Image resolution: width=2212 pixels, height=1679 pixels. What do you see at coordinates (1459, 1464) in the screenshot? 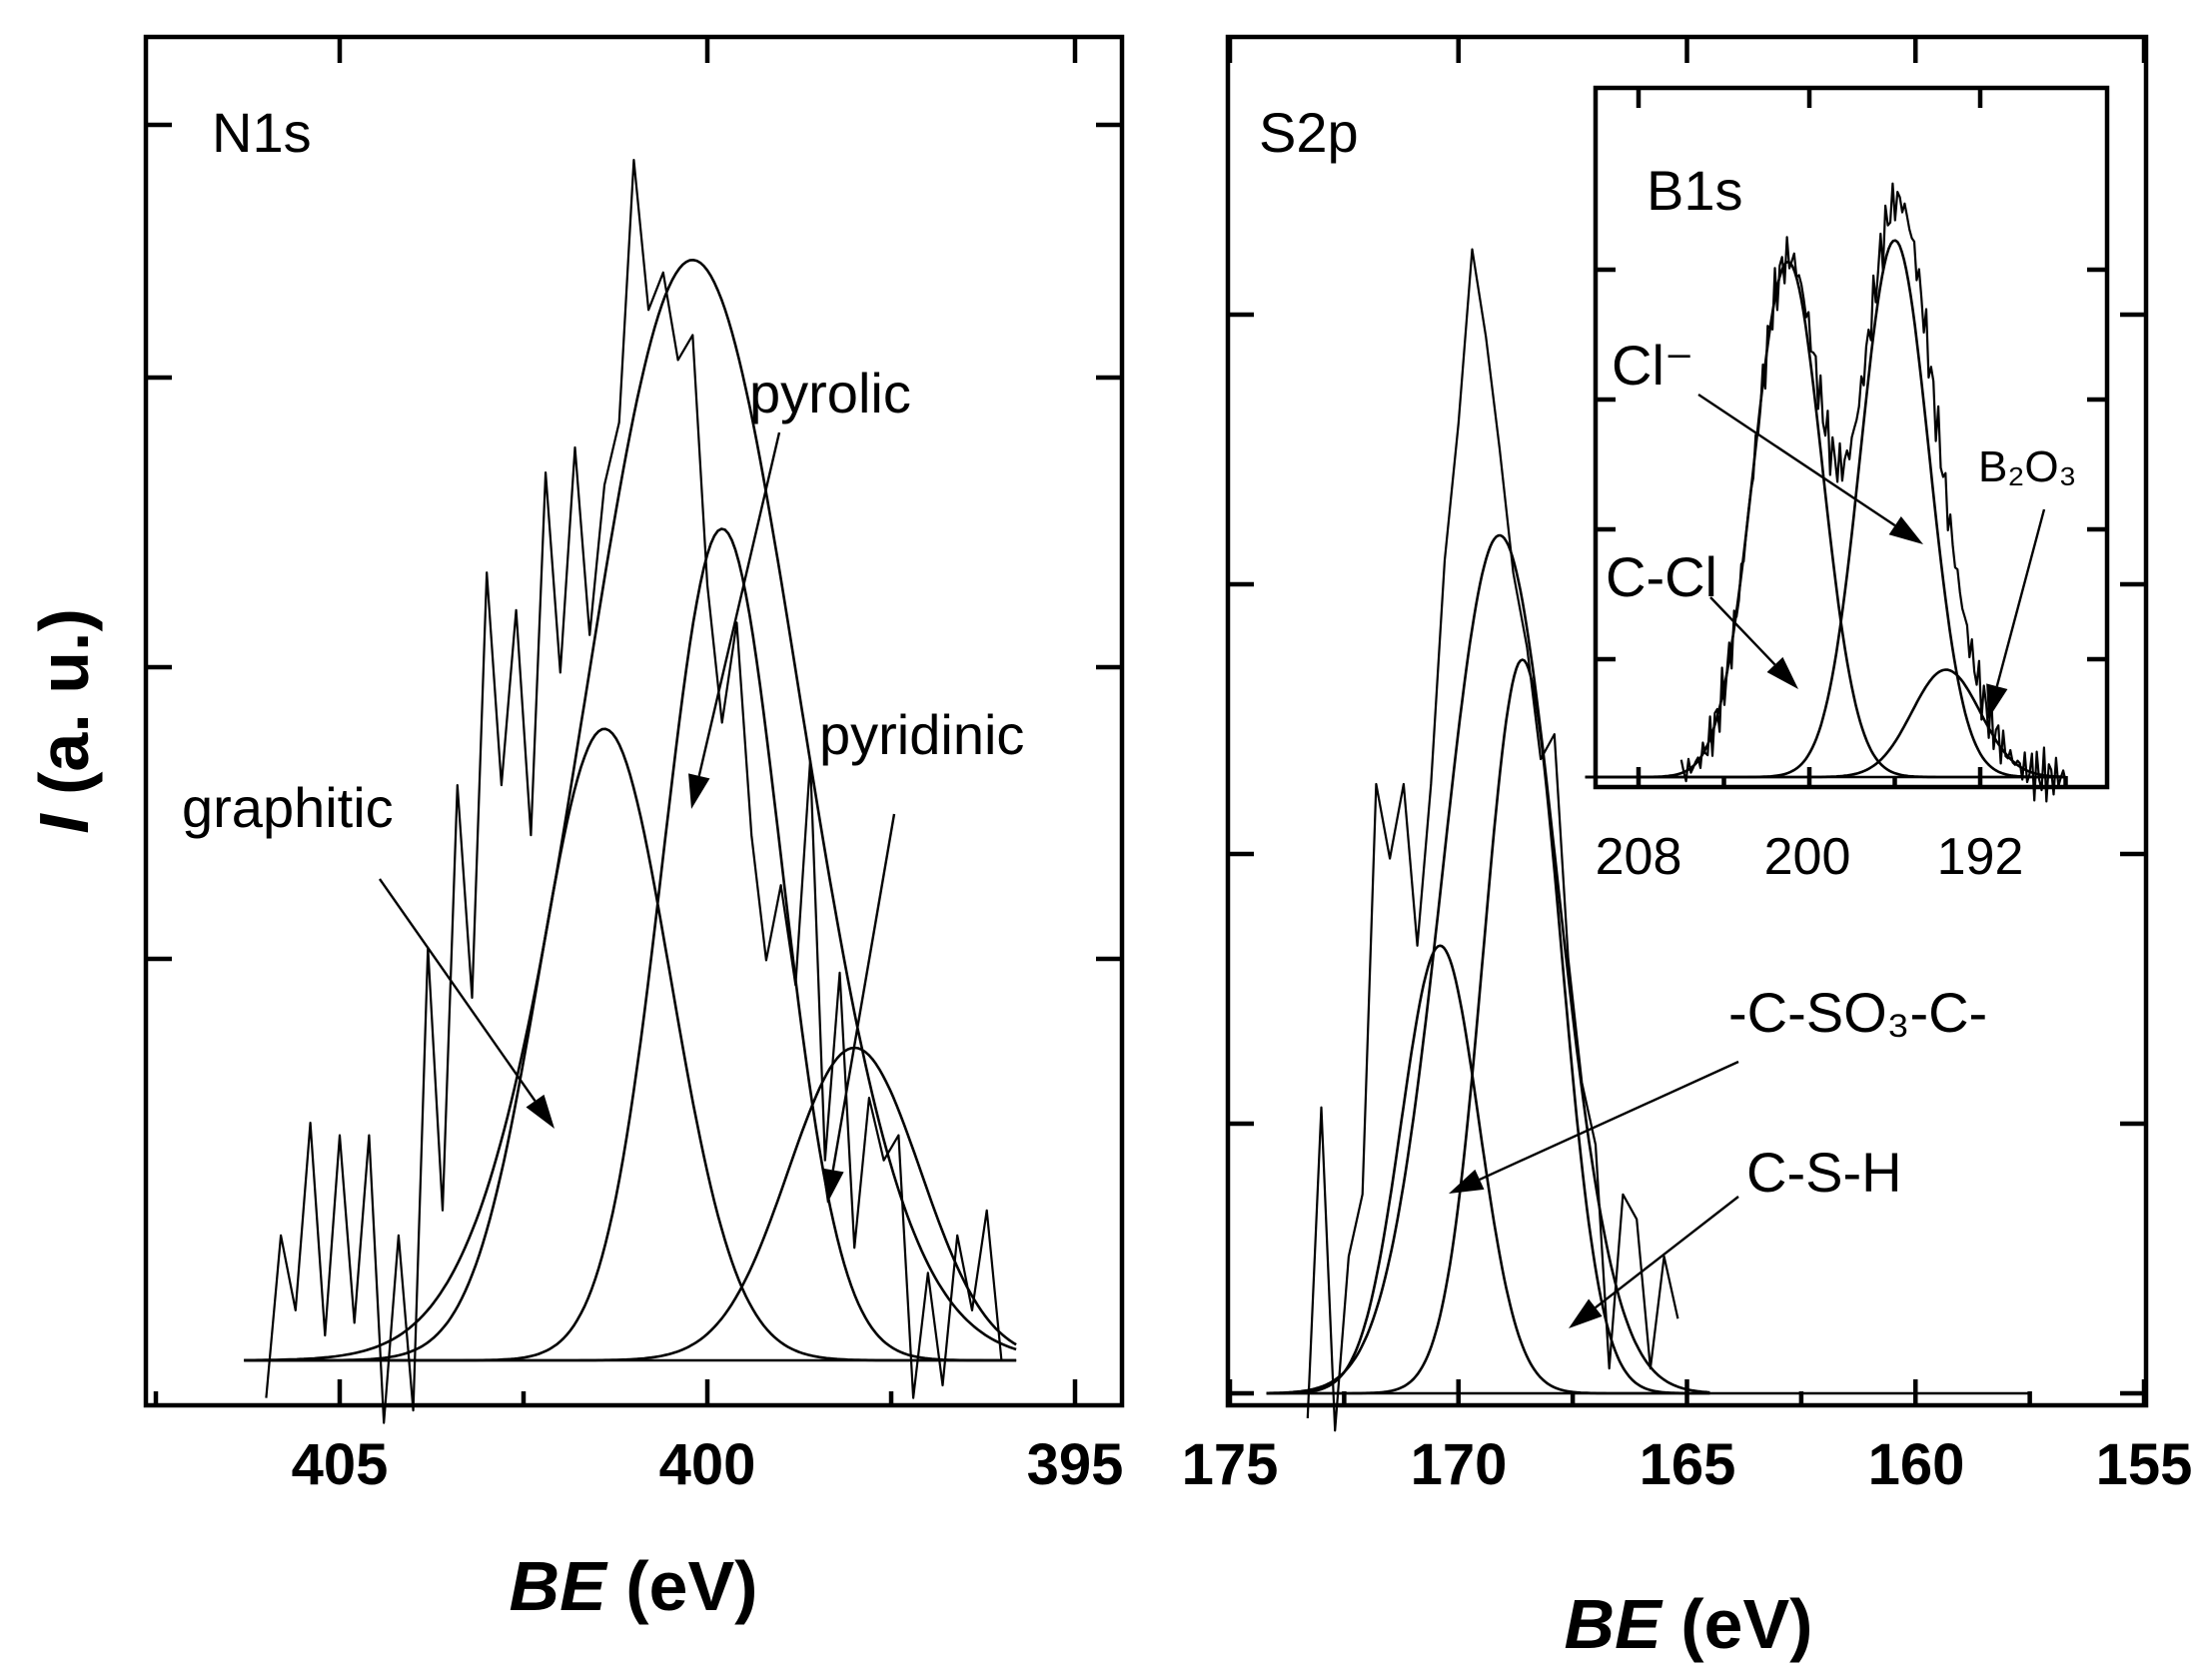
I see `s2p-x-tick-label: 170` at bounding box center [1459, 1464].